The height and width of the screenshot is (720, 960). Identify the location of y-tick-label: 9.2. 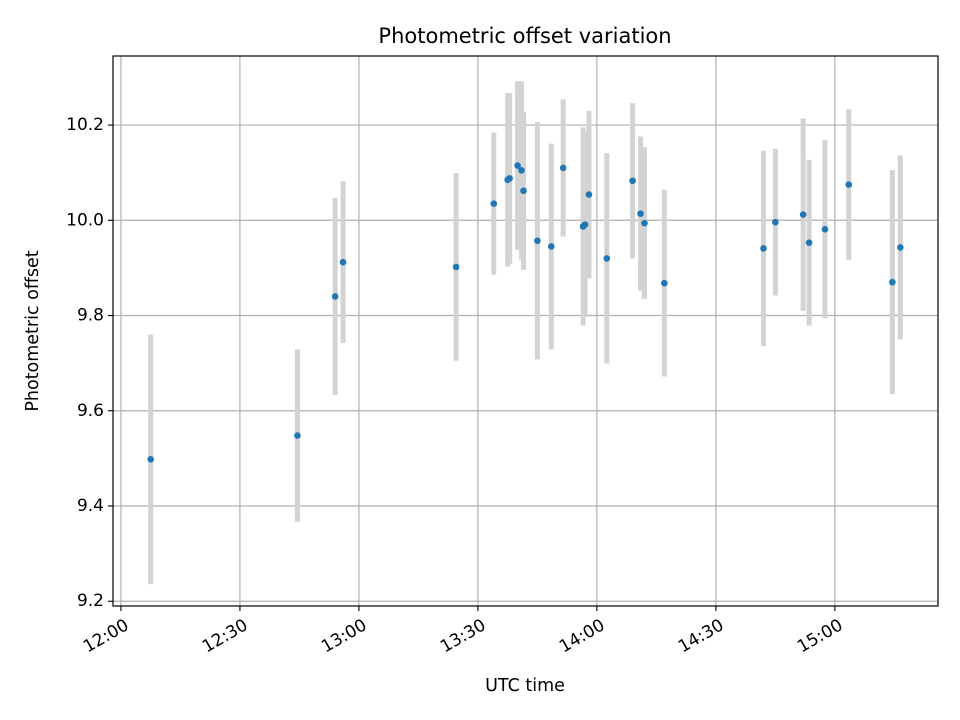
(90, 601).